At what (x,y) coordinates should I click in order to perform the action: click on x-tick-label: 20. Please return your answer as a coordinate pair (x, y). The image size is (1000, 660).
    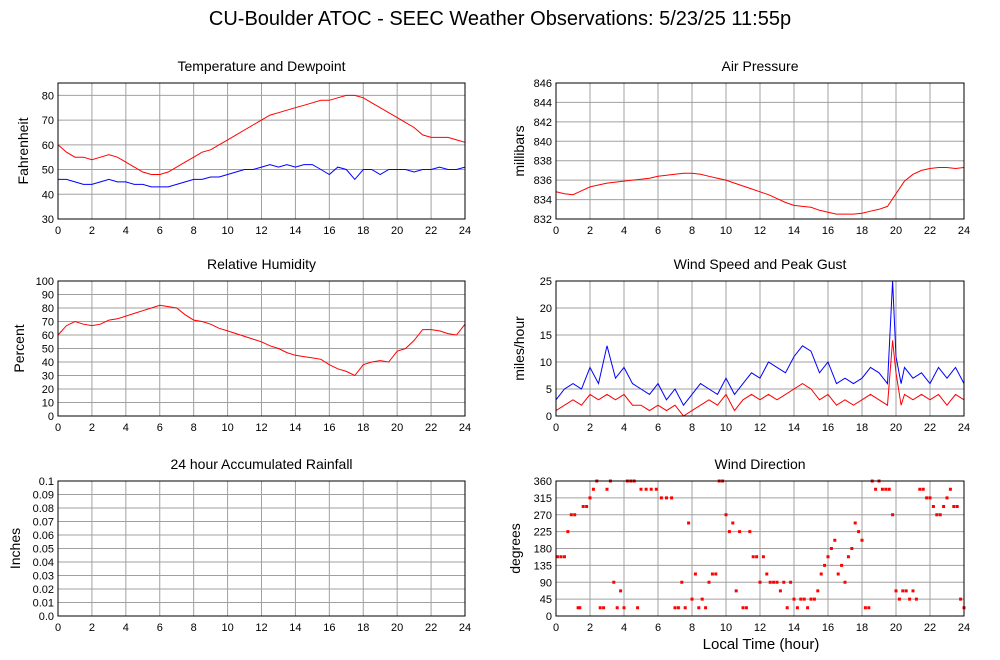
    Looking at the image, I should click on (896, 428).